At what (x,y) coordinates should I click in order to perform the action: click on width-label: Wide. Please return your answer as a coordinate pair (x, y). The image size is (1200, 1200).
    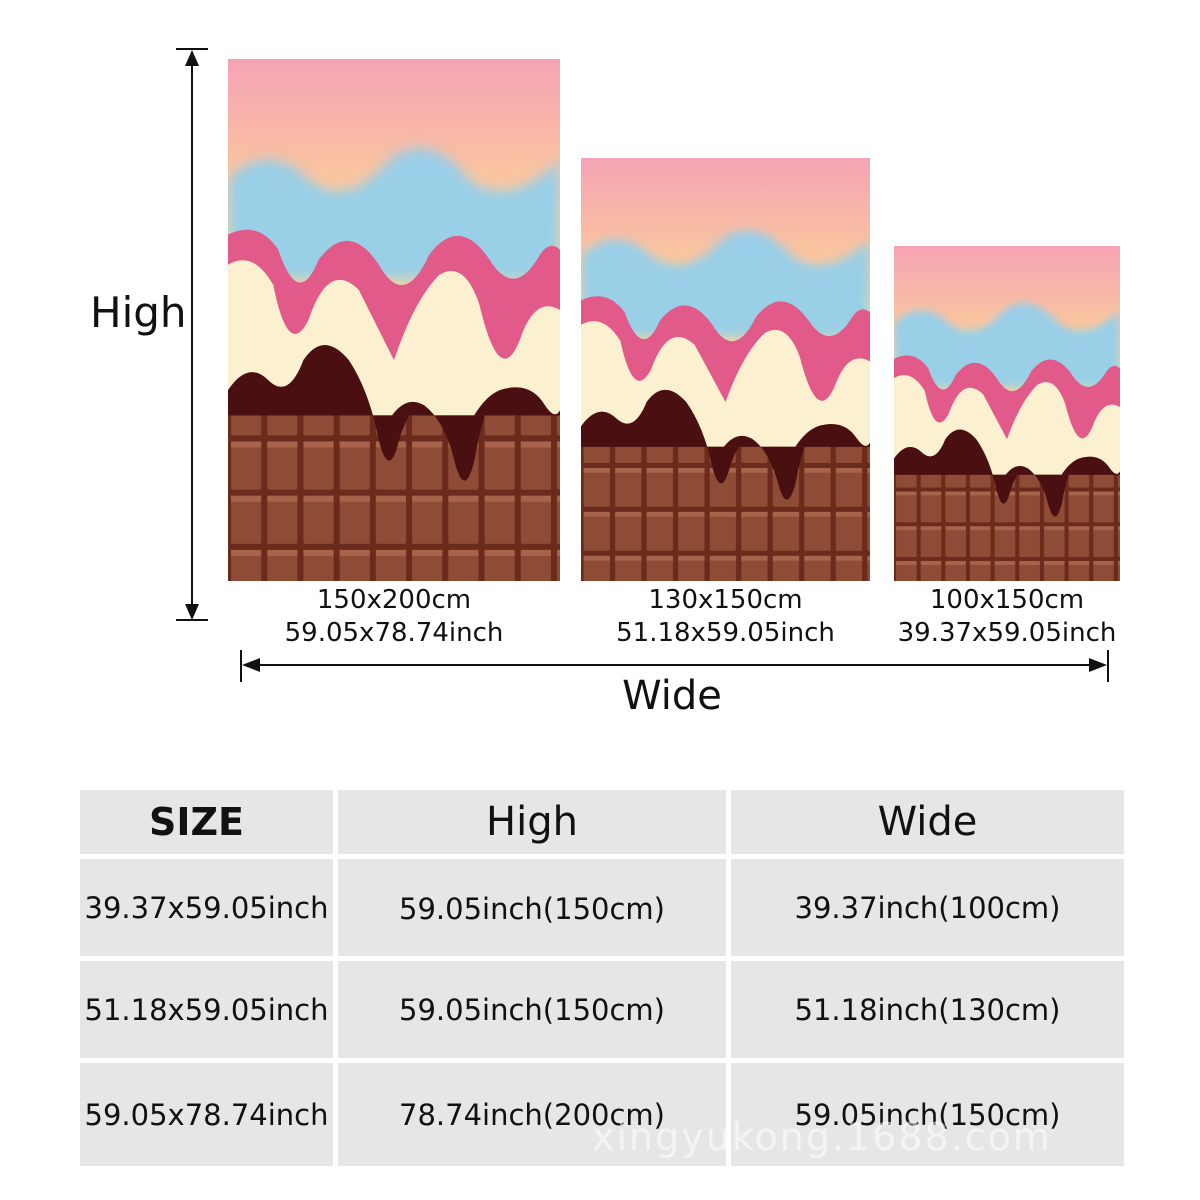
    Looking at the image, I should click on (672, 696).